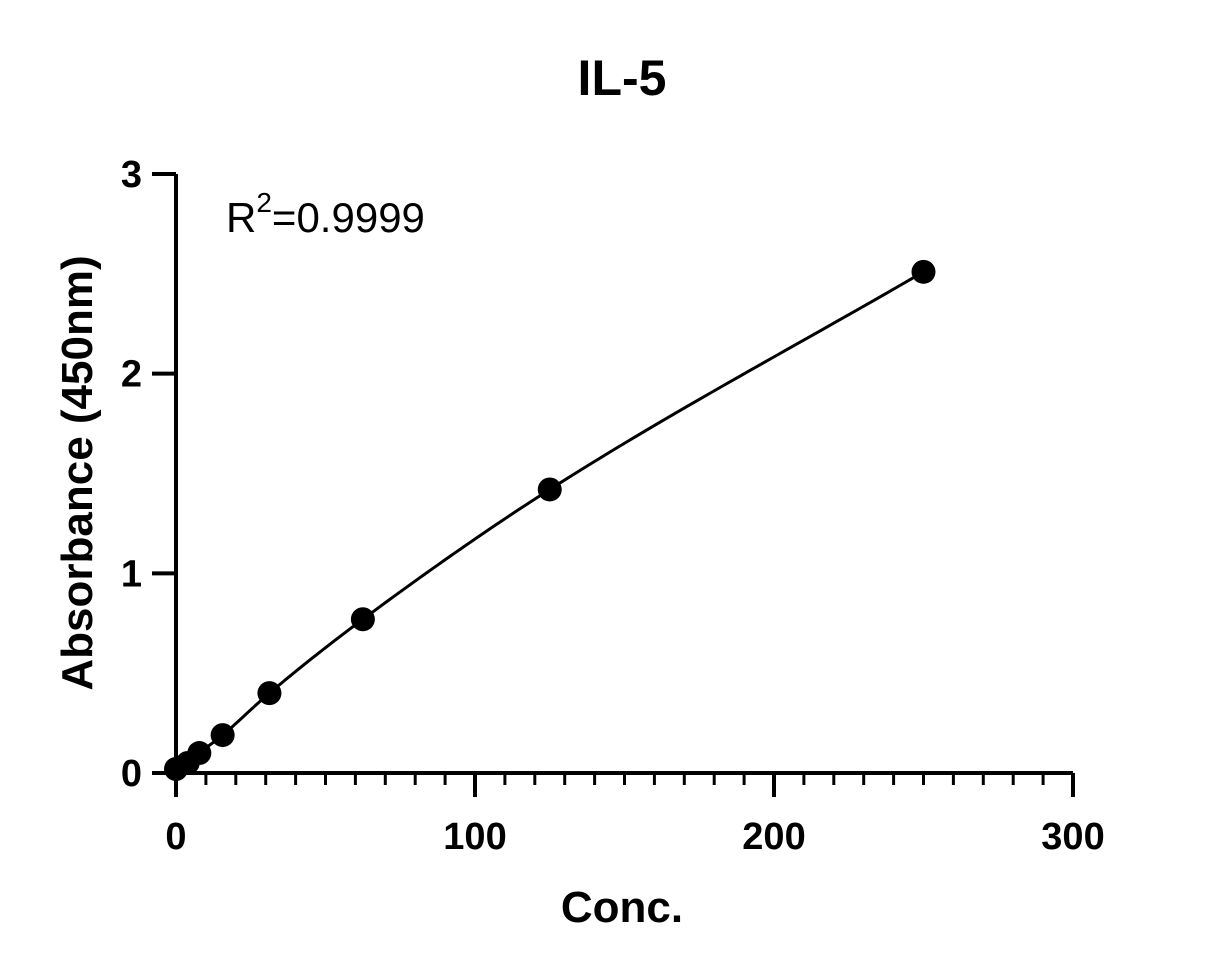 Image resolution: width=1212 pixels, height=978 pixels. I want to click on chart-title: IL-5, so click(622, 78).